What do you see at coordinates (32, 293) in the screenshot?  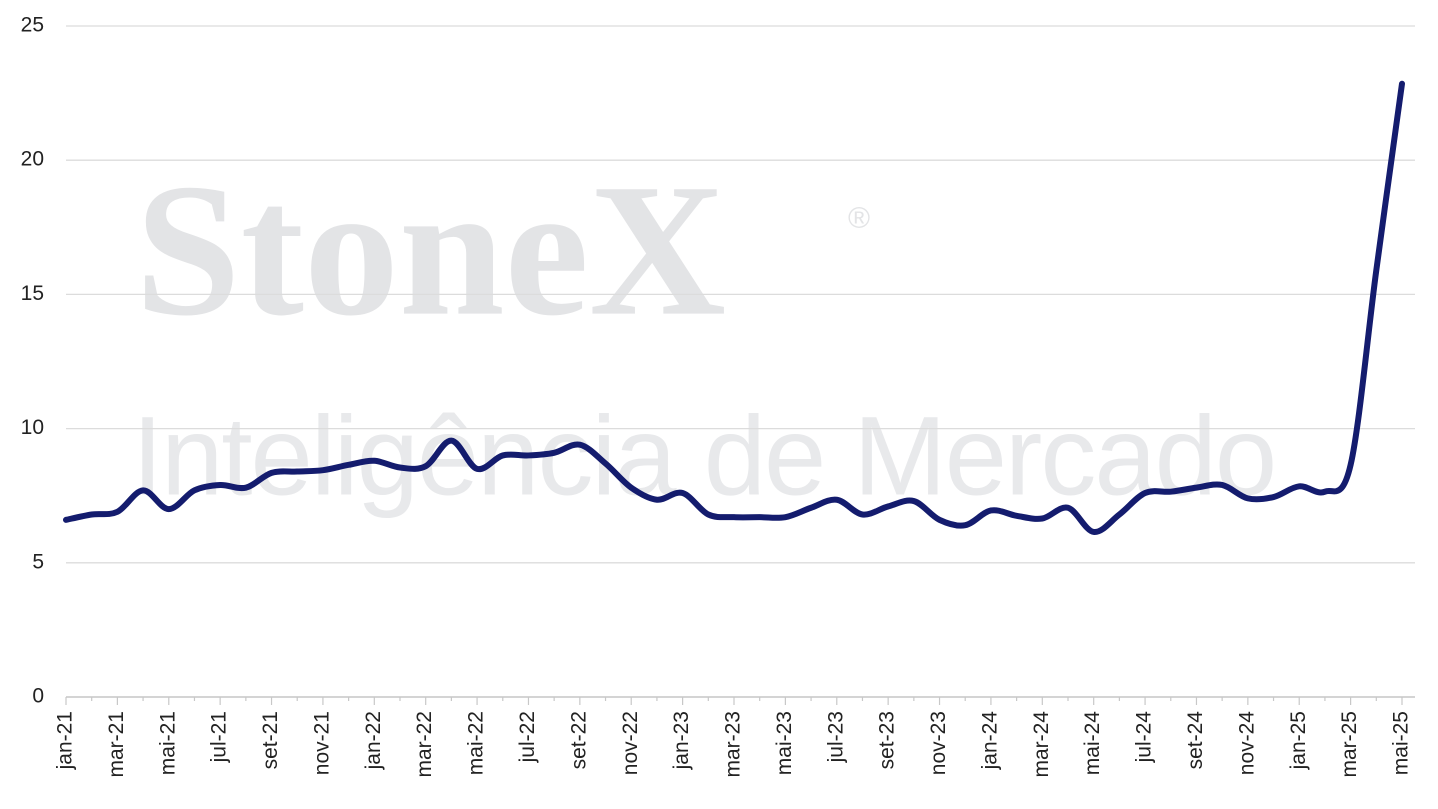 I see `y-tick-label: 15` at bounding box center [32, 293].